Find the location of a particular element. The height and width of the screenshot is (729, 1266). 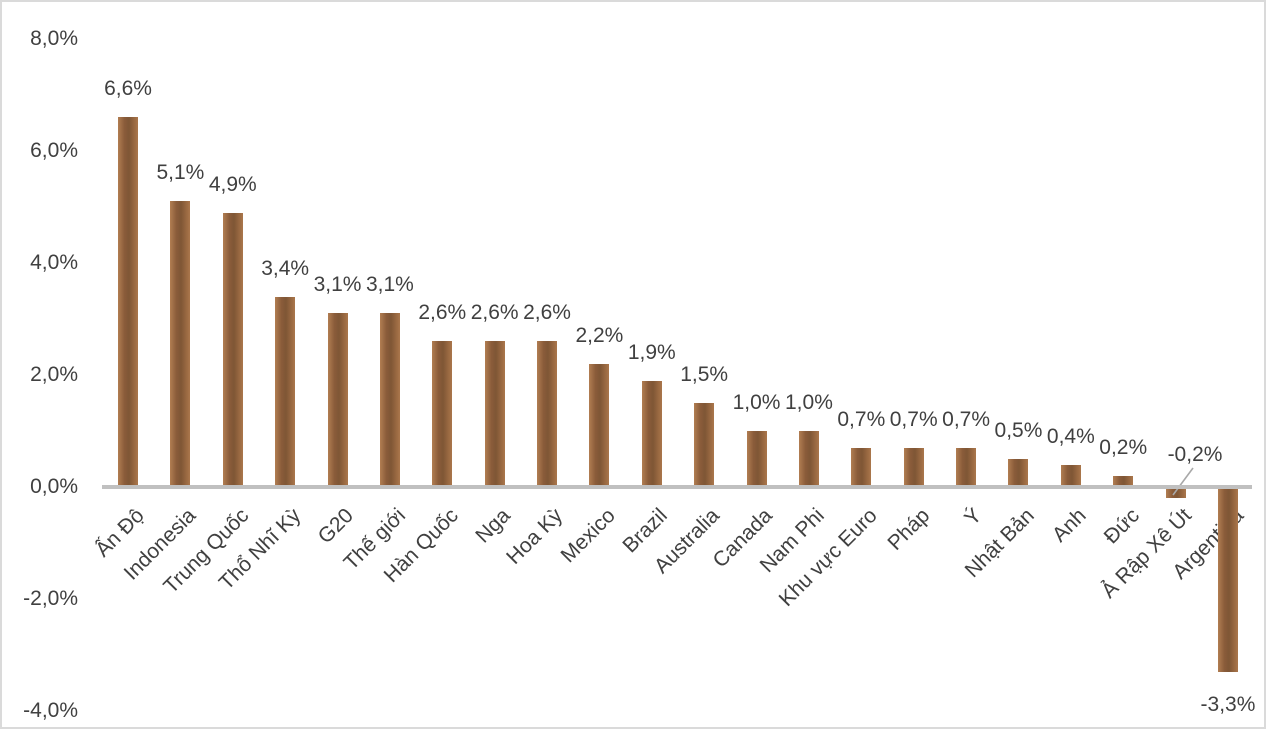

y-tick-label: 6,0% is located at coordinates (54, 150).